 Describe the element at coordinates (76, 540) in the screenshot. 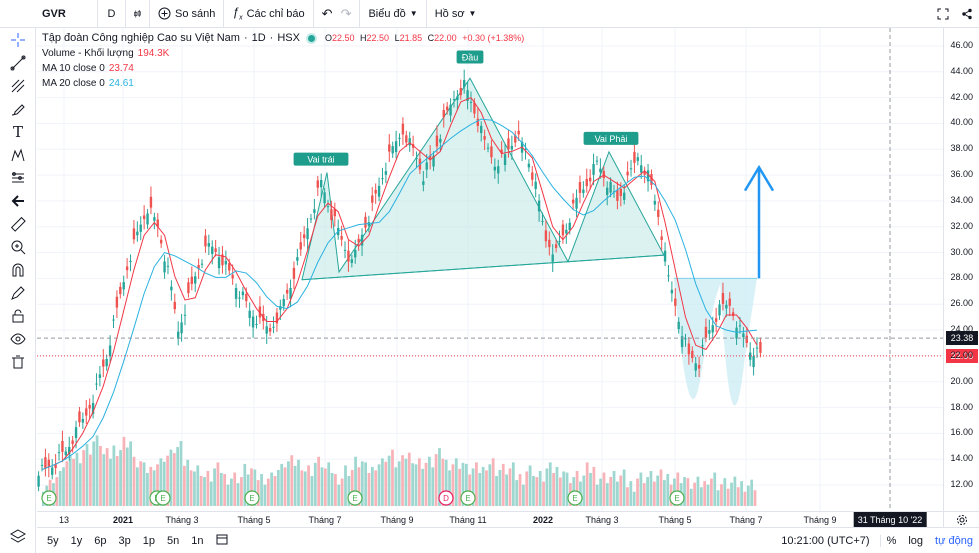

I see `range-1y: 1y` at that location.